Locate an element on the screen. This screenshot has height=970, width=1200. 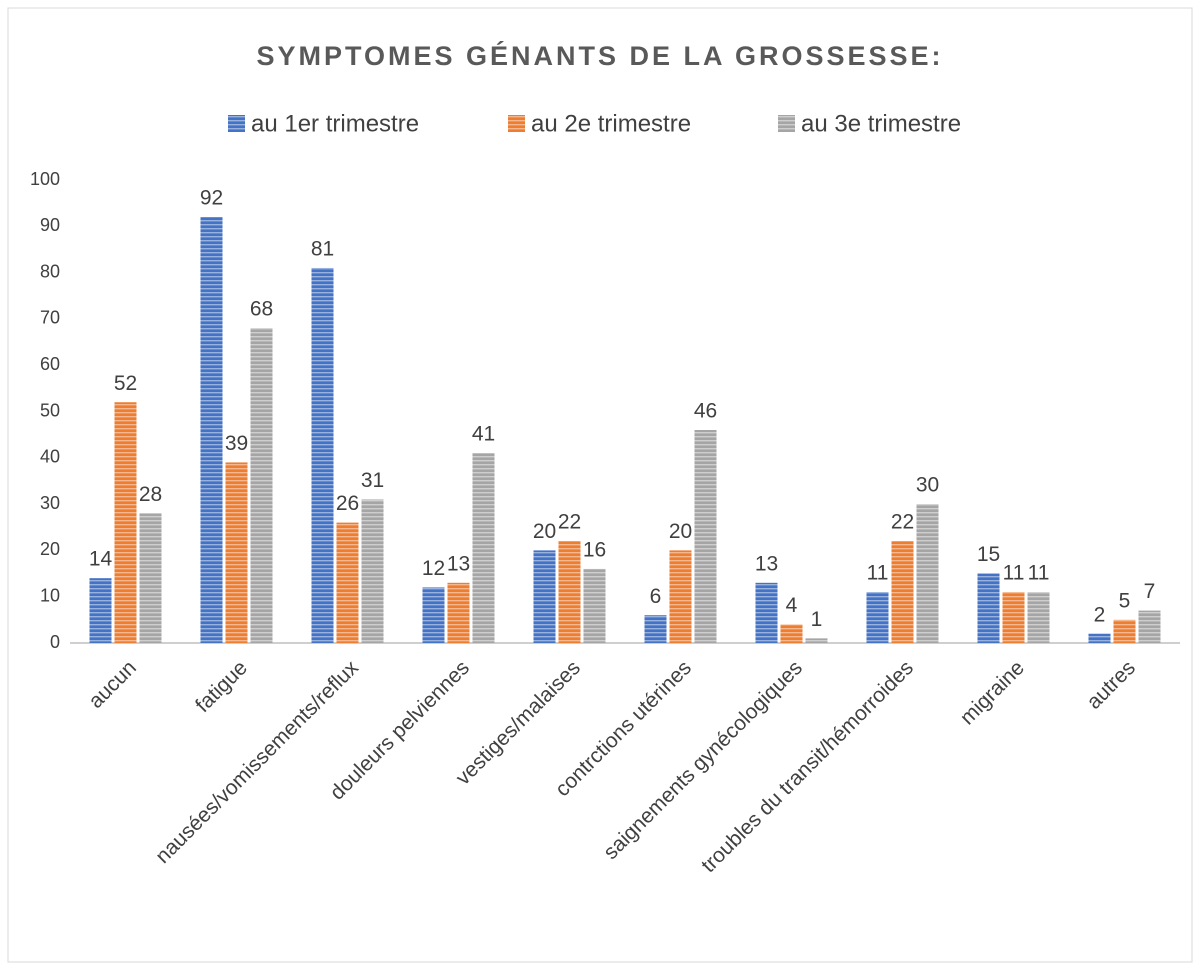
data-label: 81 is located at coordinates (322, 249).